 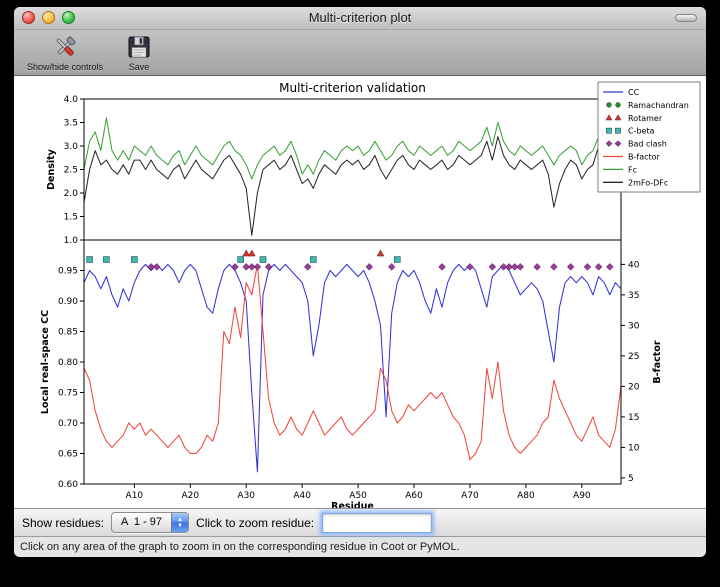 I want to click on minimize-button, so click(x=48, y=17).